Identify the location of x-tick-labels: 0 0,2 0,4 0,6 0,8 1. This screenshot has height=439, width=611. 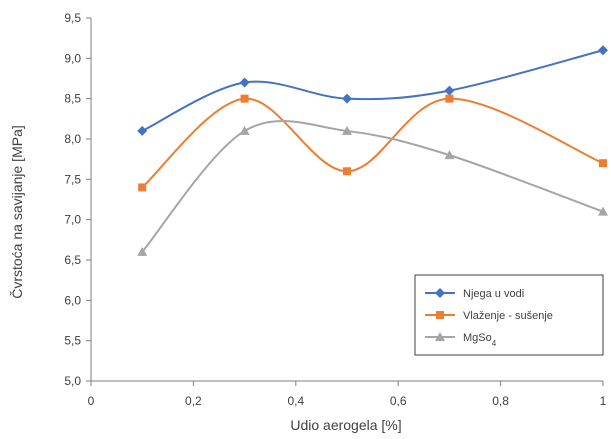
(347, 401).